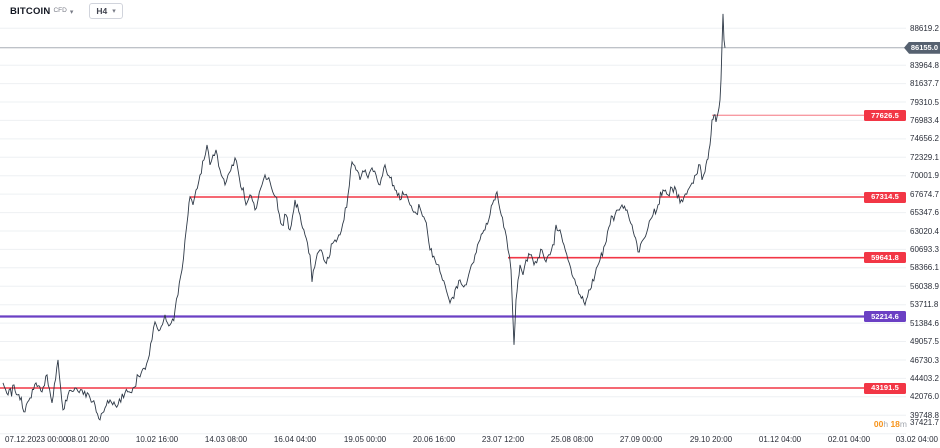 The image size is (940, 448). Describe the element at coordinates (903, 424) in the screenshot. I see `countdown-minutes-unit: m` at that location.